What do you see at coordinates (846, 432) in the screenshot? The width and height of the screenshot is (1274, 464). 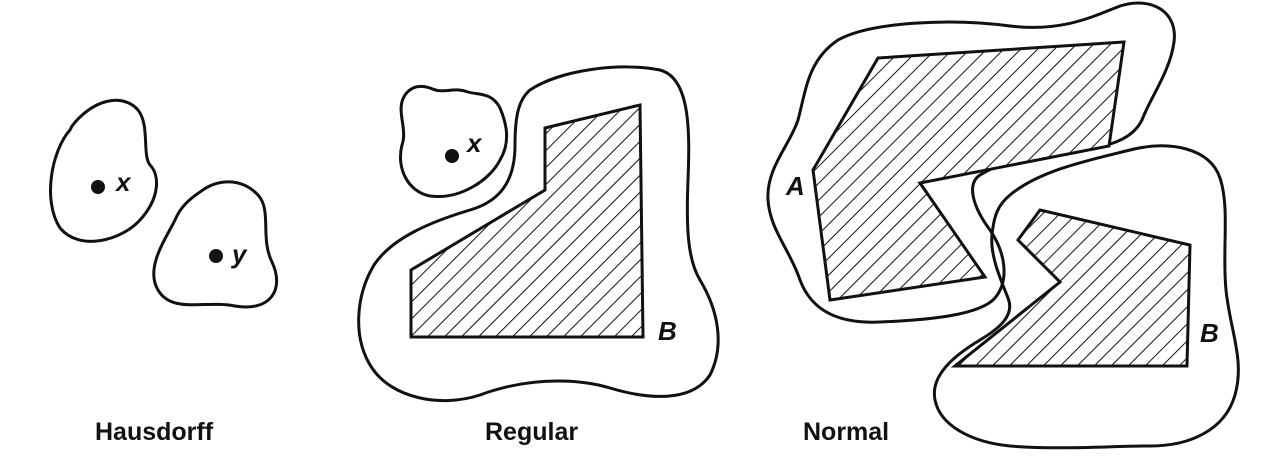 I see `normal-caption: Normal` at bounding box center [846, 432].